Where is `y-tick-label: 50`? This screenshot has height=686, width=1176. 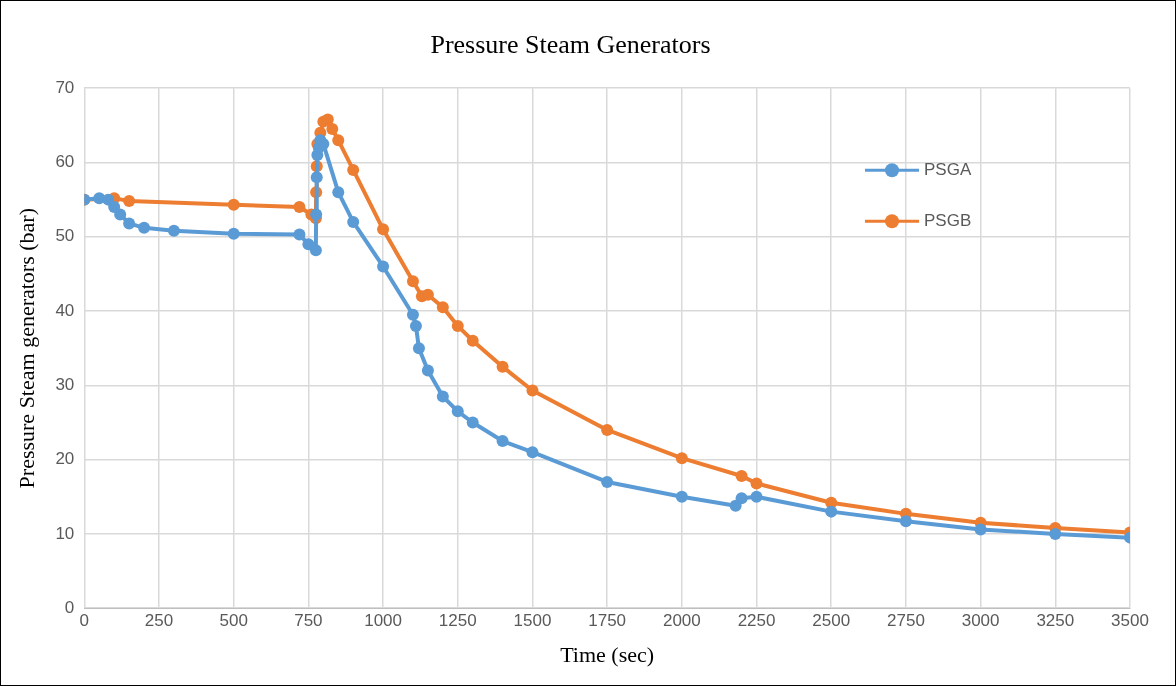
y-tick-label: 50 is located at coordinates (65, 236).